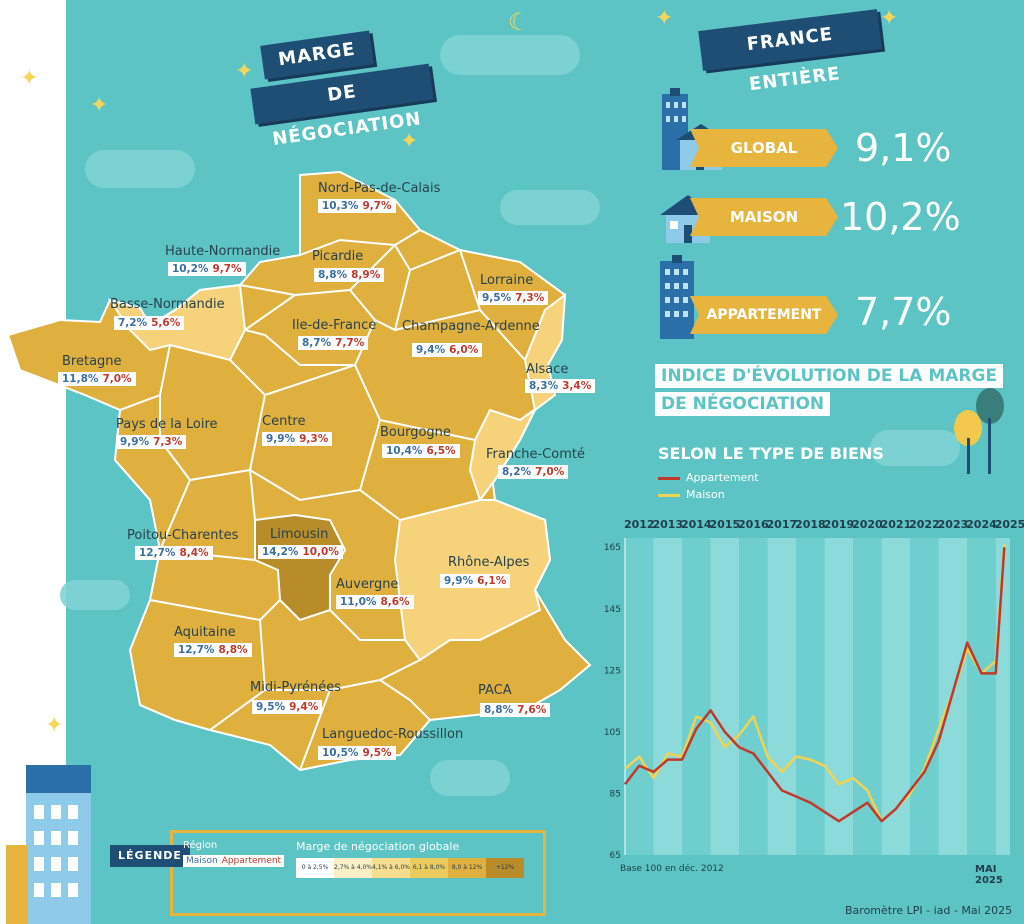  I want to click on region-values: 9,9% 7,3%, so click(151, 442).